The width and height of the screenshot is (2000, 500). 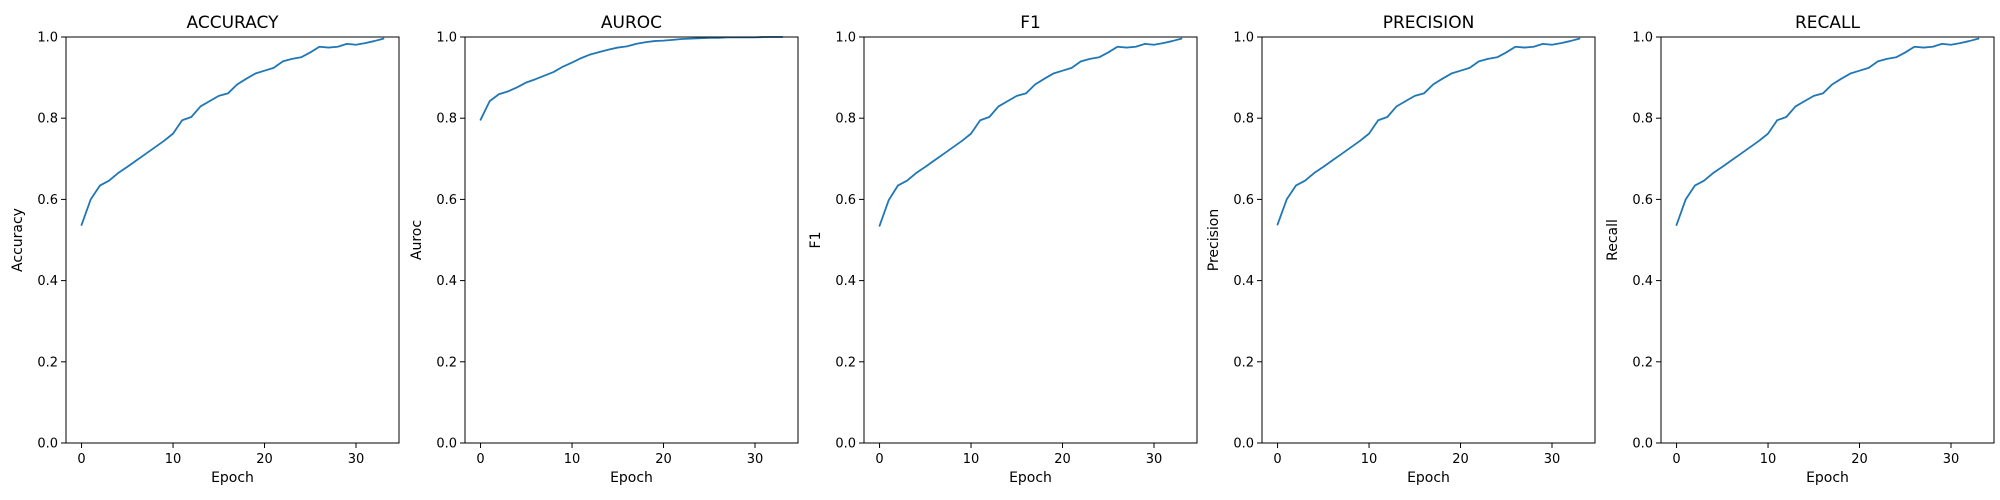 What do you see at coordinates (816, 240) in the screenshot?
I see `y-axis-label: F1` at bounding box center [816, 240].